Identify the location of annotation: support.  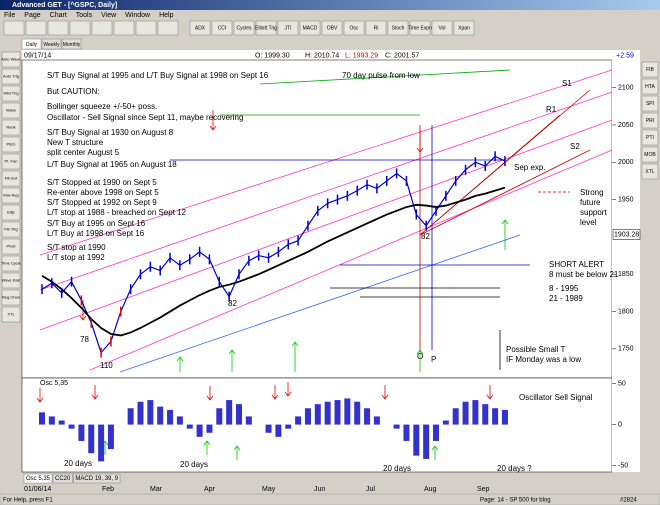
(593, 212).